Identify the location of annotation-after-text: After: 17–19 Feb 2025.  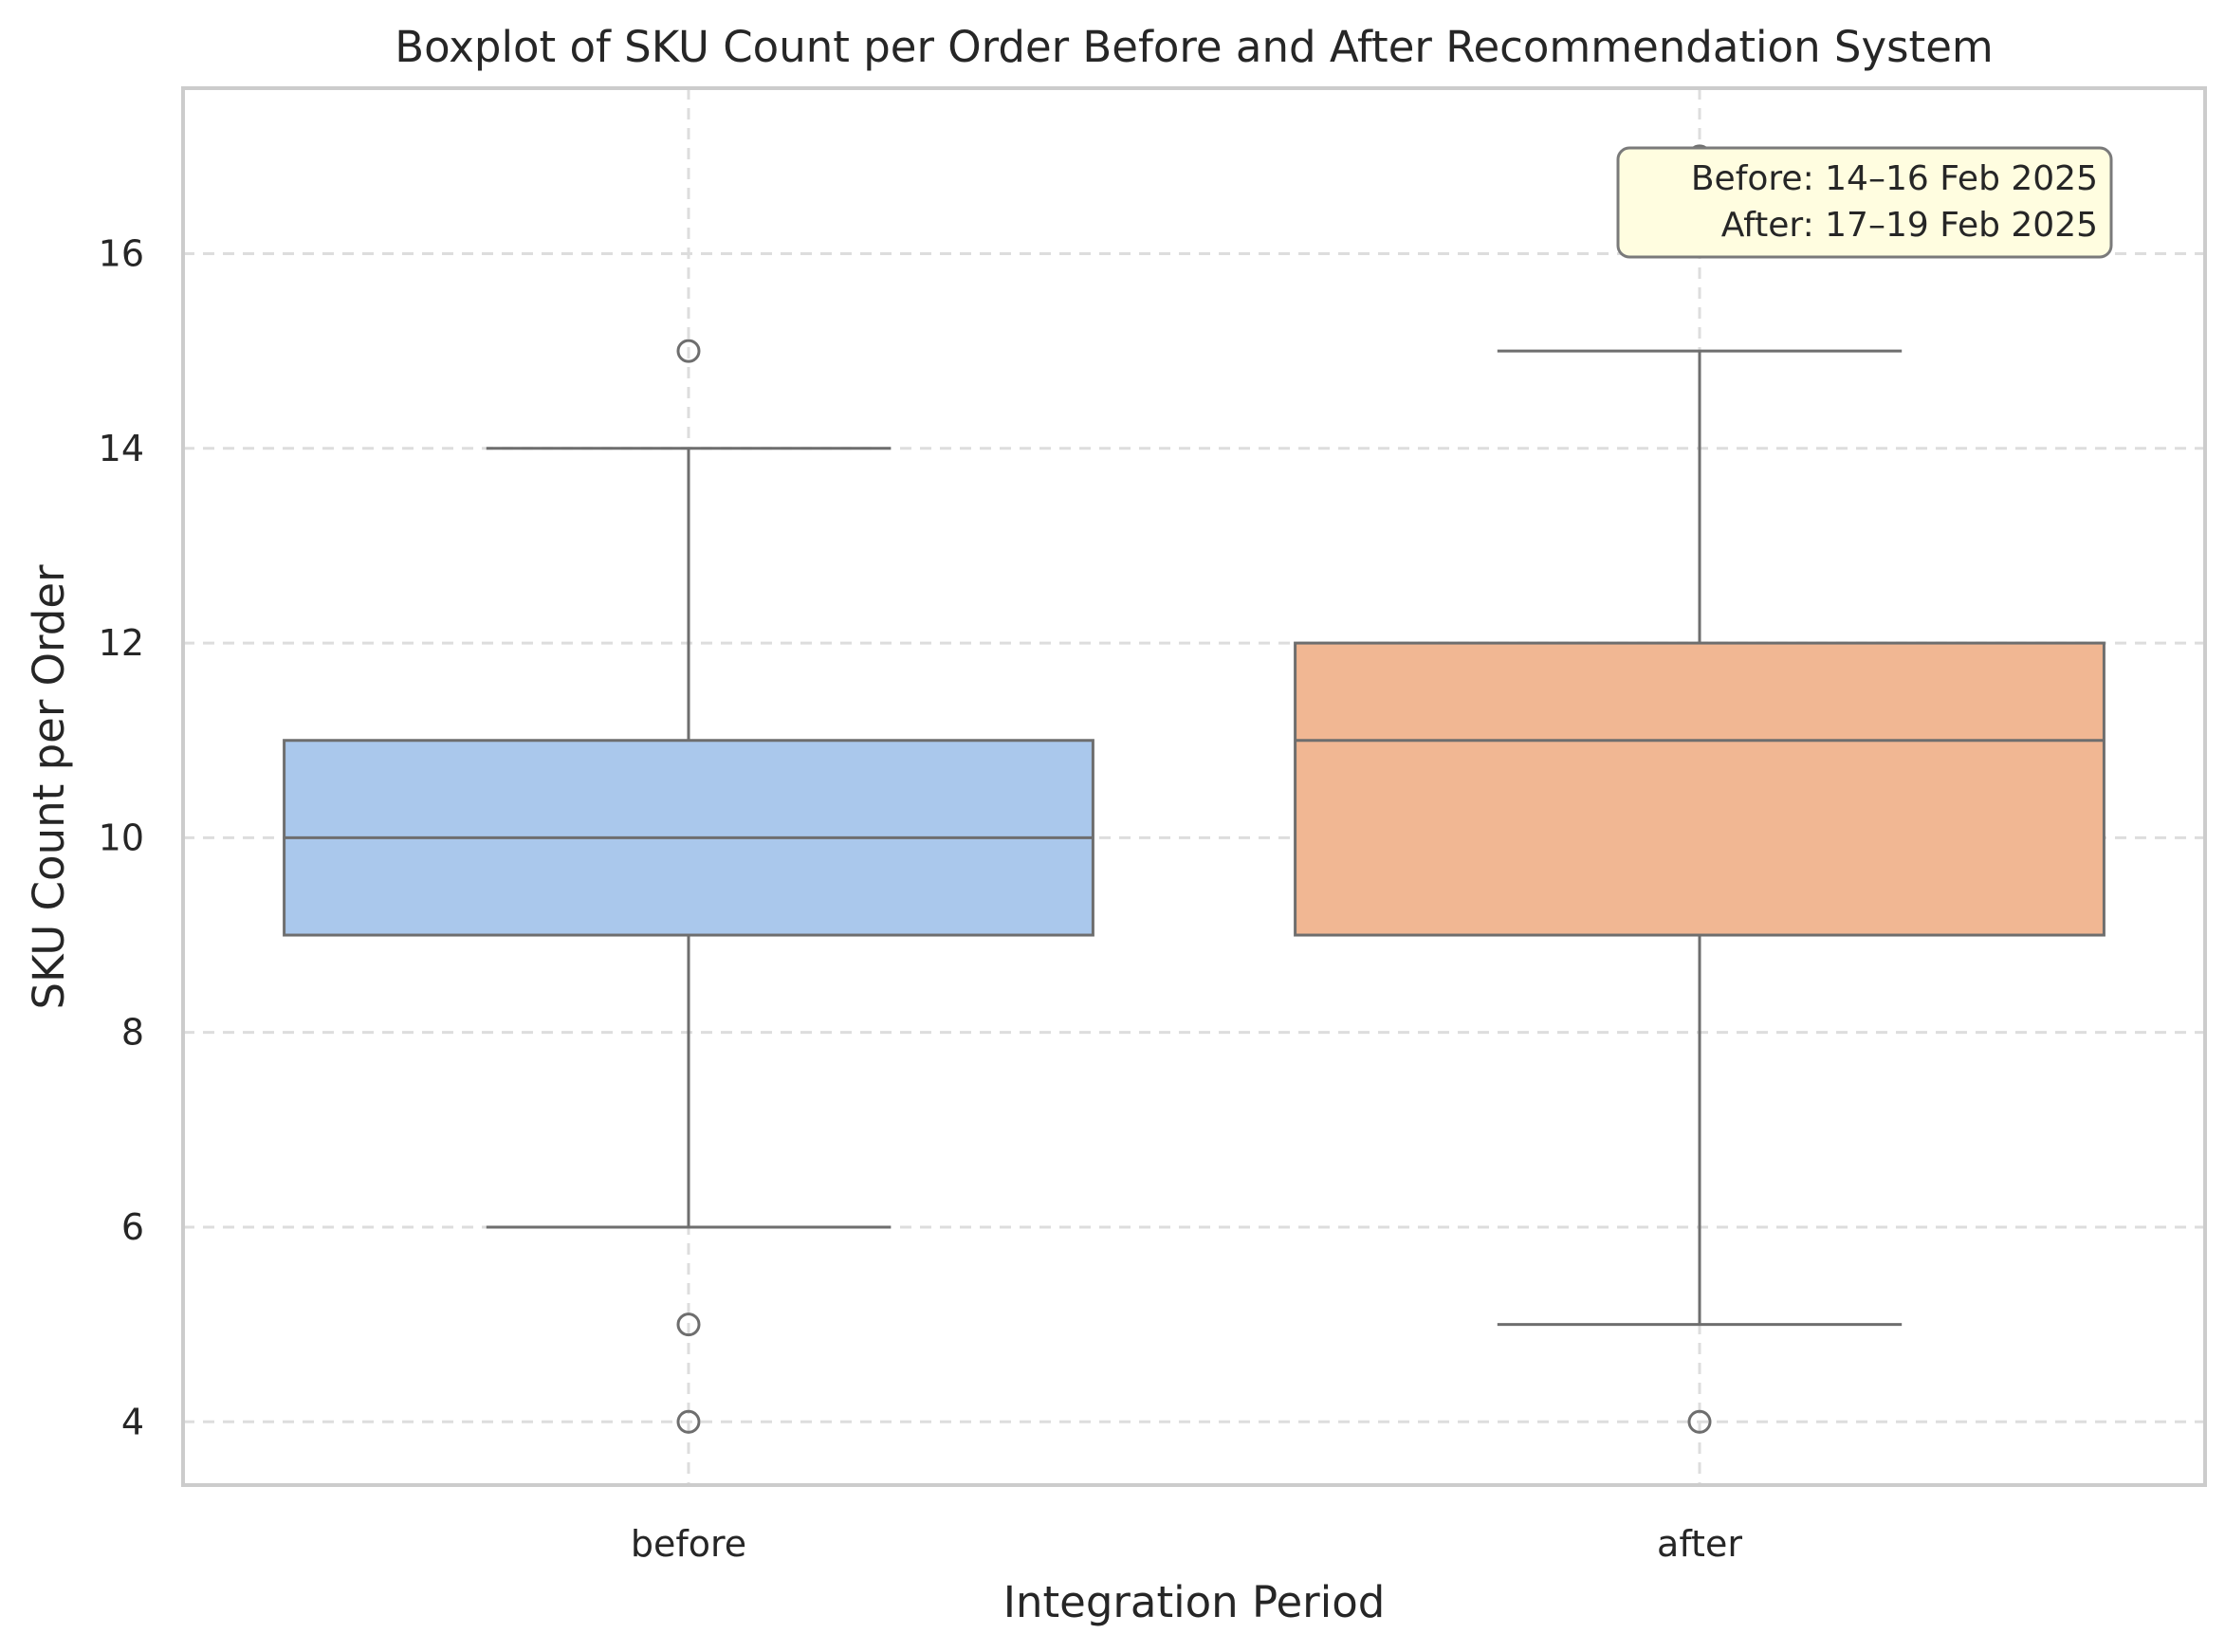
(1909, 225).